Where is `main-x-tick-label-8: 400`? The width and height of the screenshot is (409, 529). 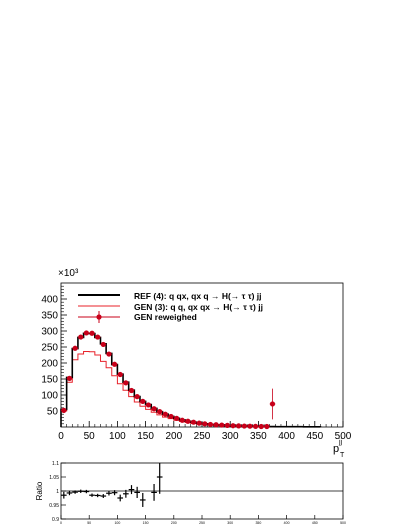
main-x-tick-label-8: 400 is located at coordinates (286, 436).